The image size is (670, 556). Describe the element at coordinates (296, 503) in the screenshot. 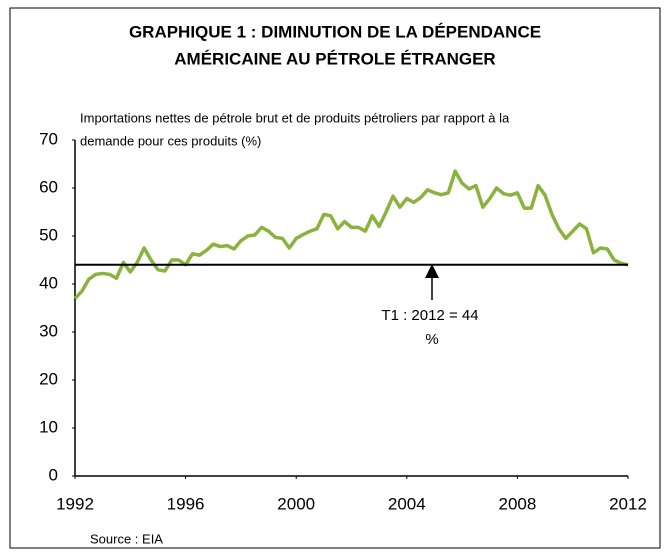

I see `x-tick-label: 2000` at that location.